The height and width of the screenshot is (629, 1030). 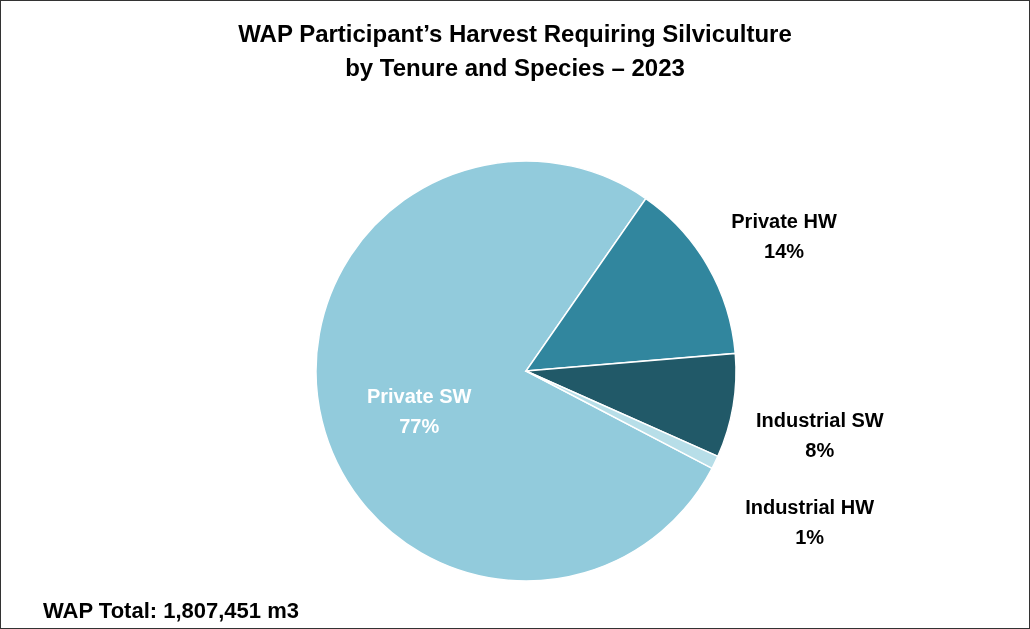 What do you see at coordinates (515, 50) in the screenshot?
I see `chart-title: WAP Participant’s Harvest Requiring Silviculture by Tenure and Species – 2023` at bounding box center [515, 50].